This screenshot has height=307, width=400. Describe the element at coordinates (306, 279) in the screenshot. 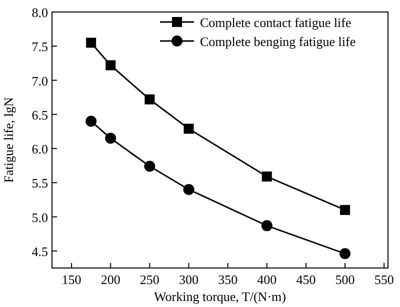

I see `x-tick-label: 450` at that location.